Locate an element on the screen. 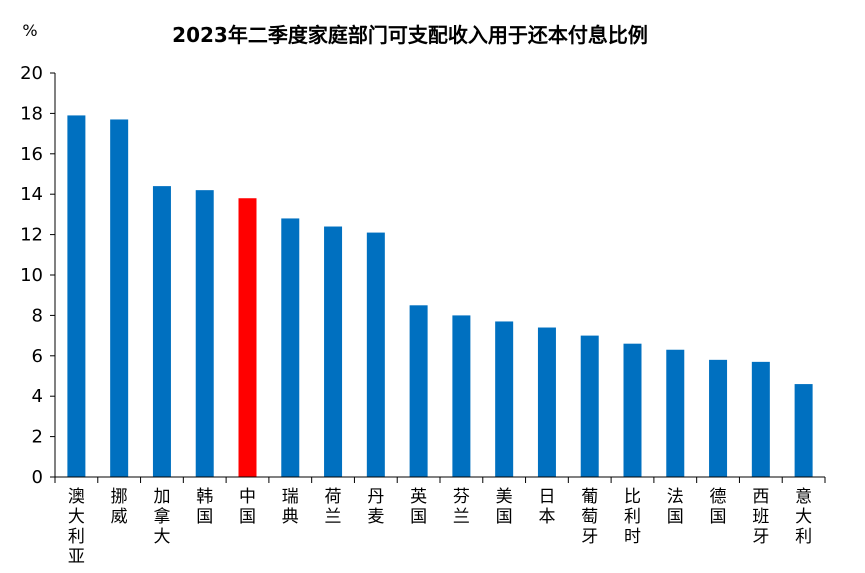  y-tick-label: 14 is located at coordinates (31, 194).